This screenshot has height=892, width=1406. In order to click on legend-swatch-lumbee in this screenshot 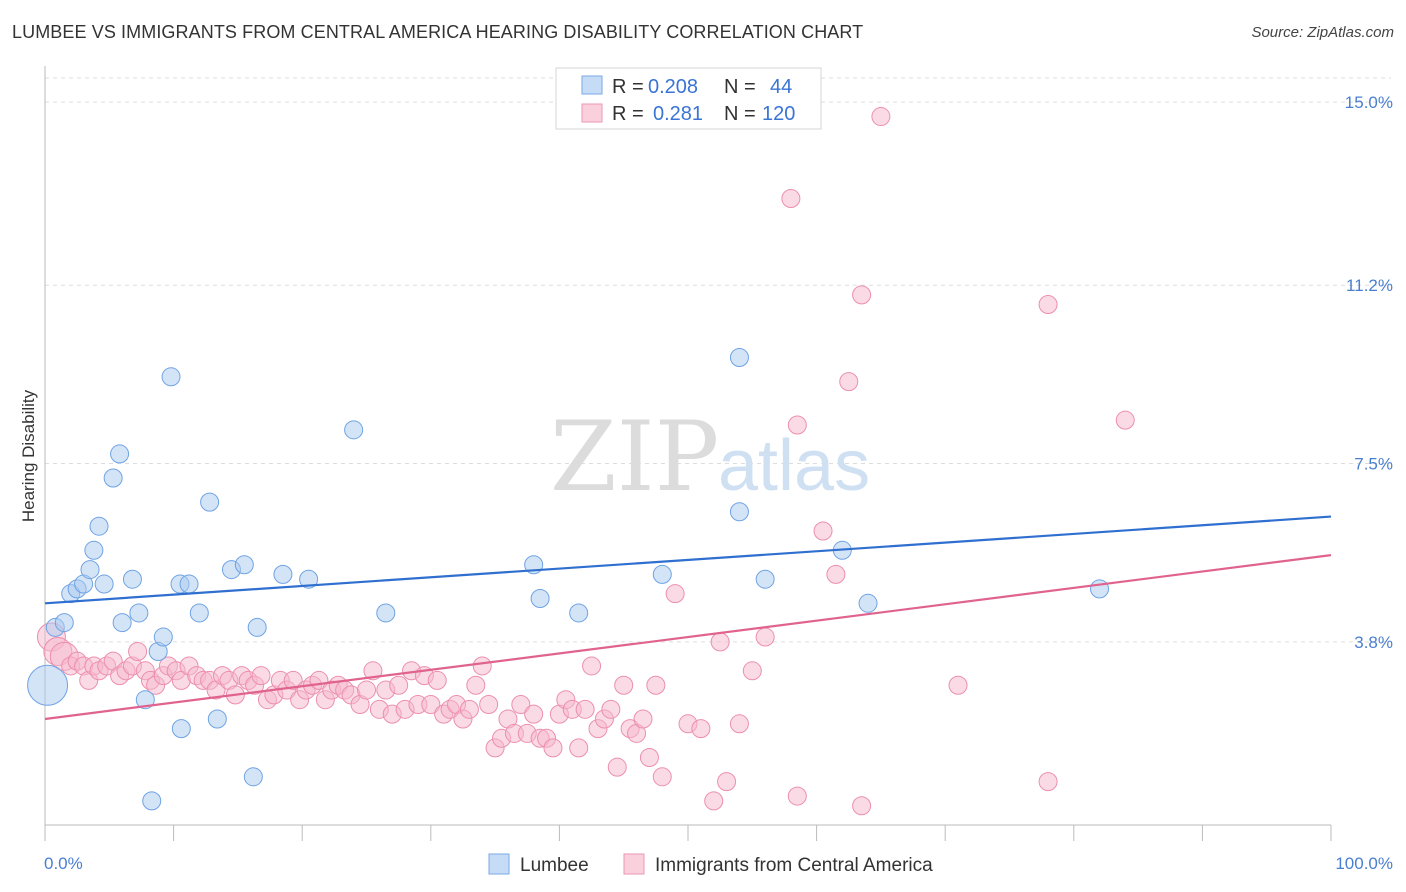, I will do `click(592, 85)`.